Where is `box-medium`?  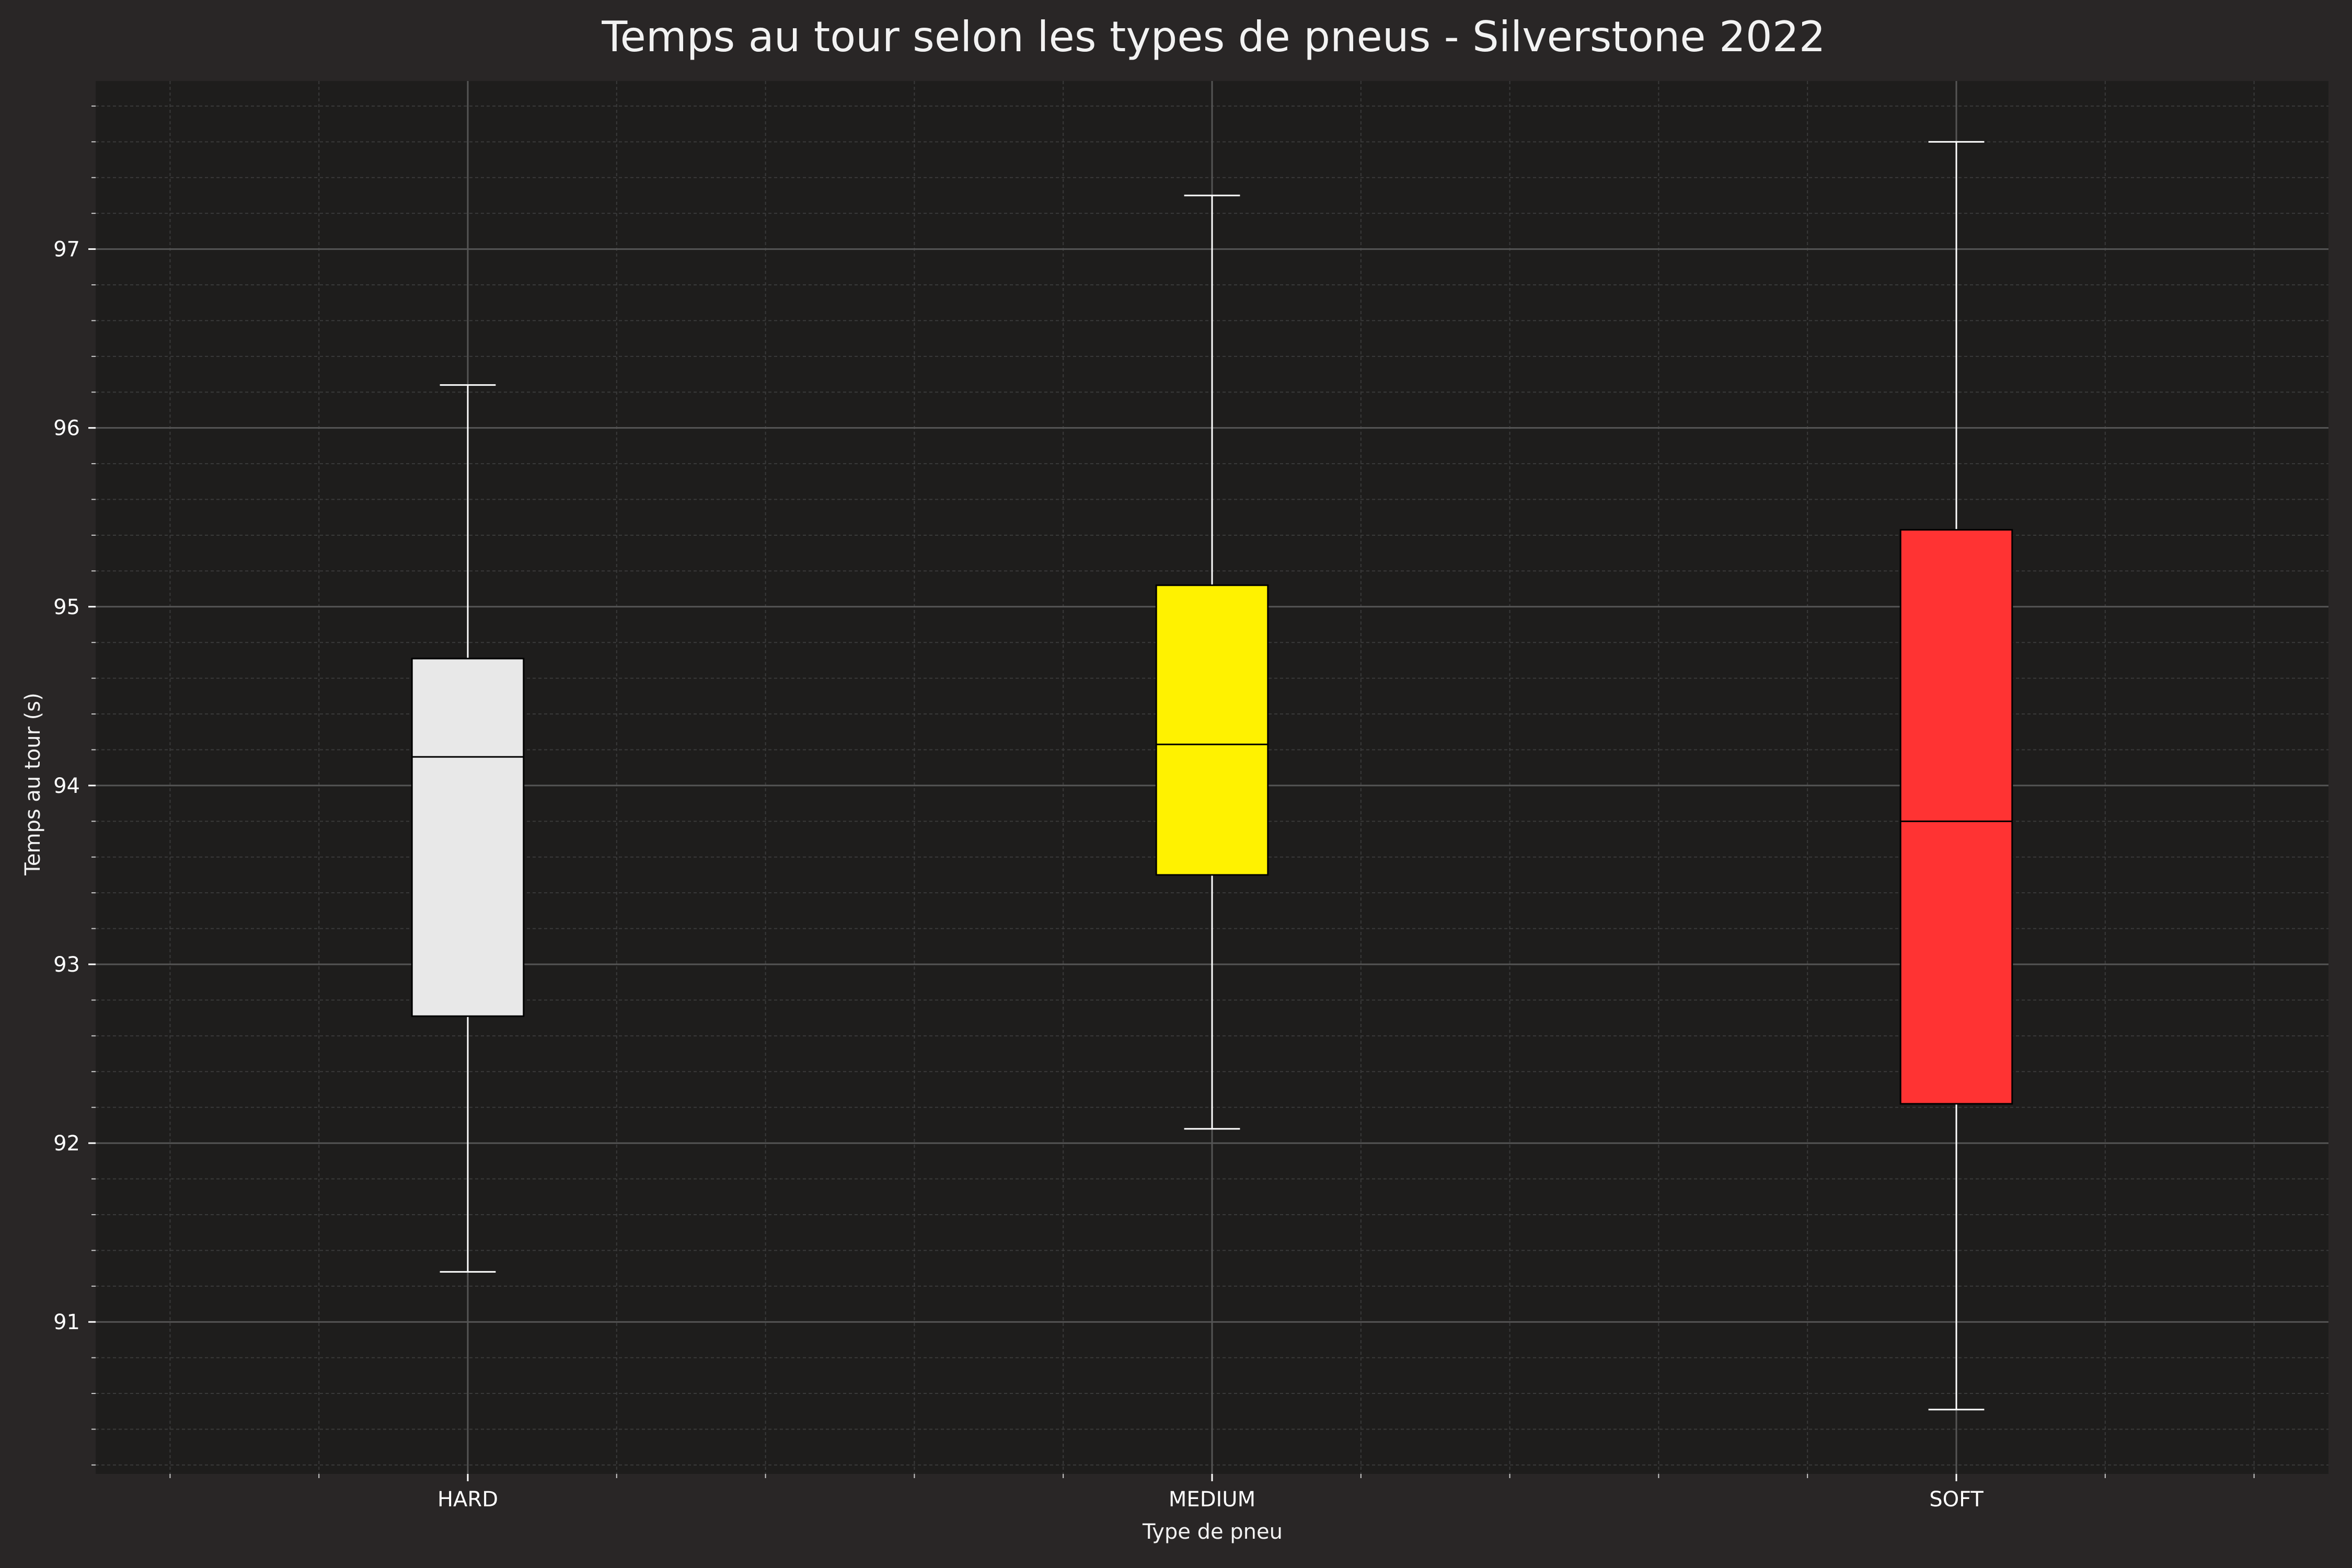 box-medium is located at coordinates (1212, 662).